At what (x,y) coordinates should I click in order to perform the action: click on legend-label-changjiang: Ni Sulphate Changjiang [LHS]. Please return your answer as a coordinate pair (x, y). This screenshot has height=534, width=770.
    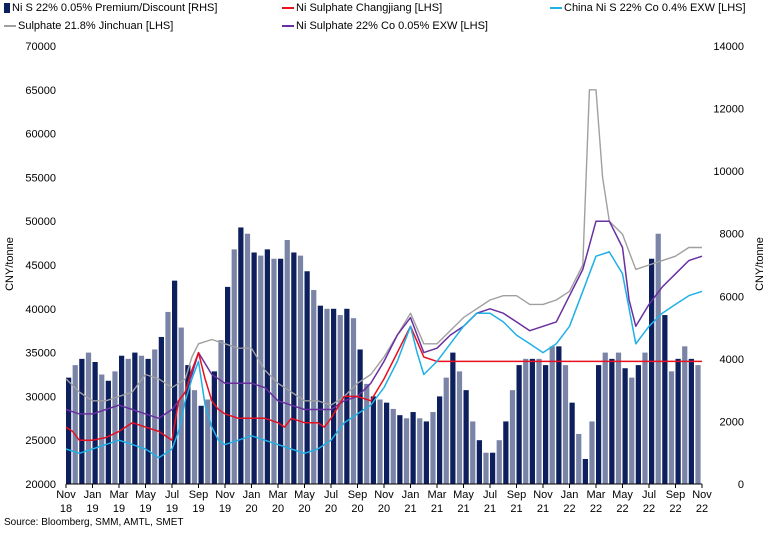
    Looking at the image, I should click on (369, 8).